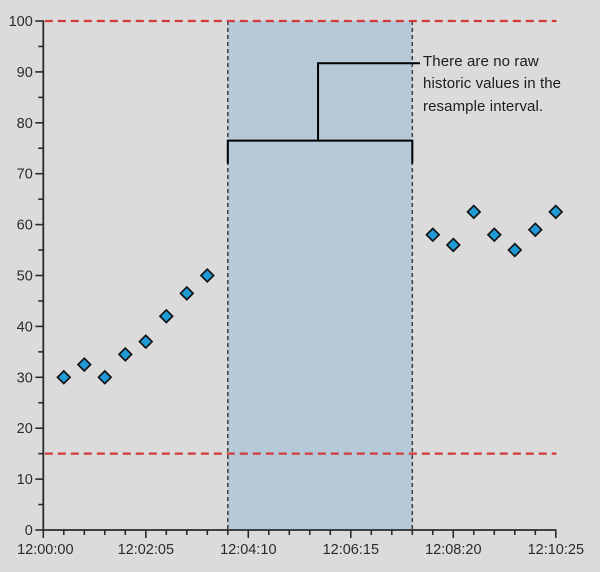 This screenshot has width=600, height=572. Describe the element at coordinates (25, 124) in the screenshot. I see `y-tick-label: 80` at that location.